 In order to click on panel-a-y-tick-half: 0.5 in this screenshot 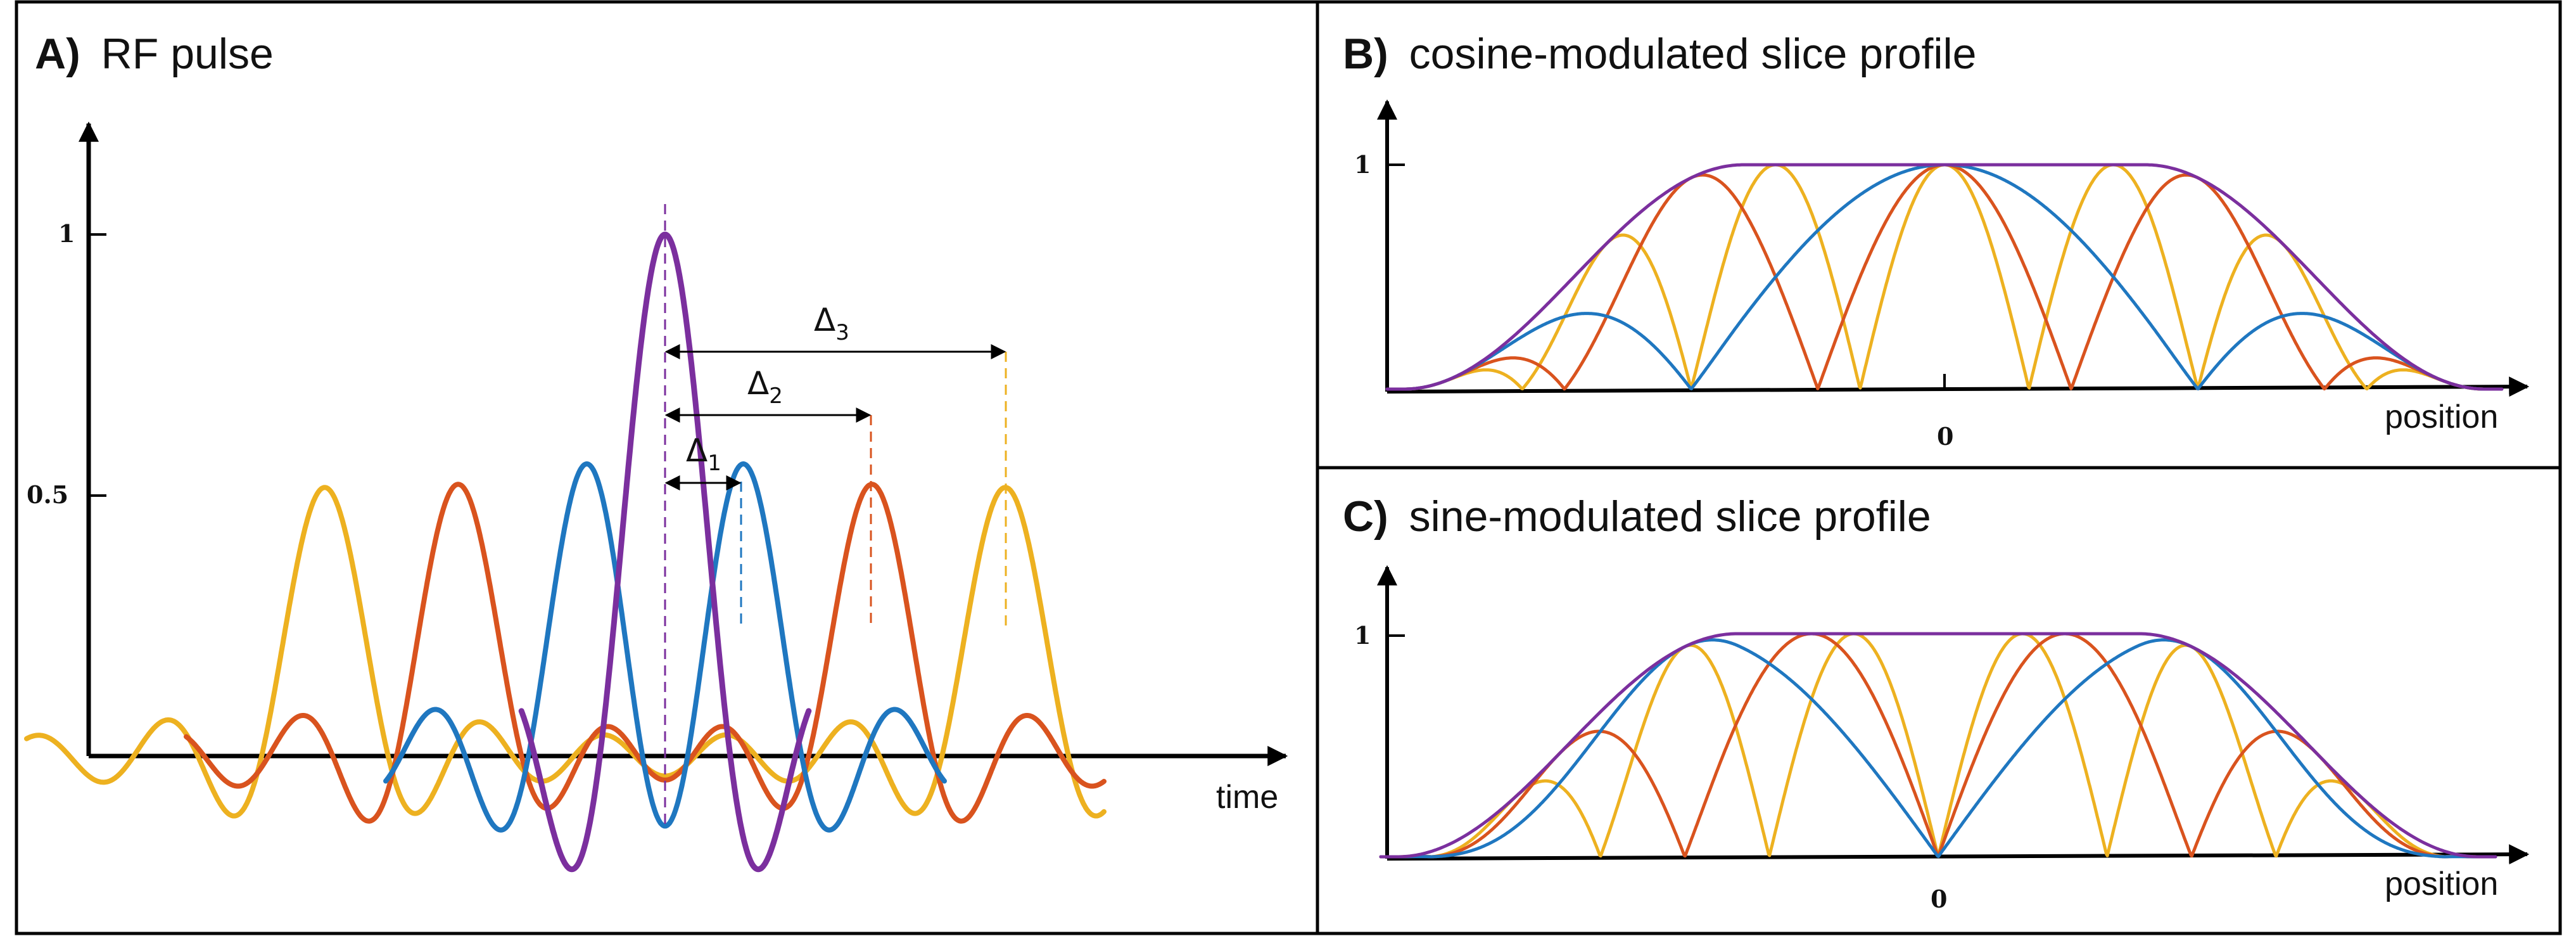, I will do `click(47, 494)`.